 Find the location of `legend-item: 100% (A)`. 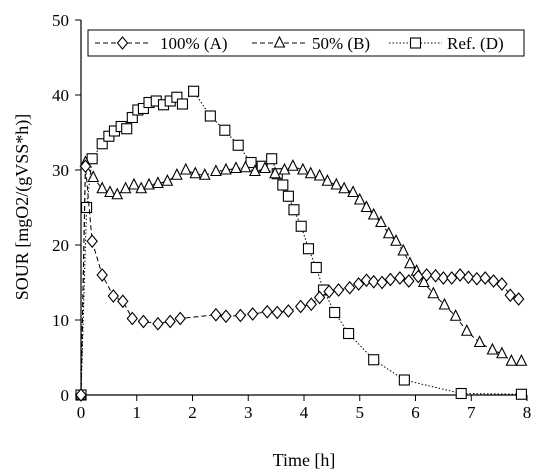

legend-item: 100% (A) is located at coordinates (161, 43).